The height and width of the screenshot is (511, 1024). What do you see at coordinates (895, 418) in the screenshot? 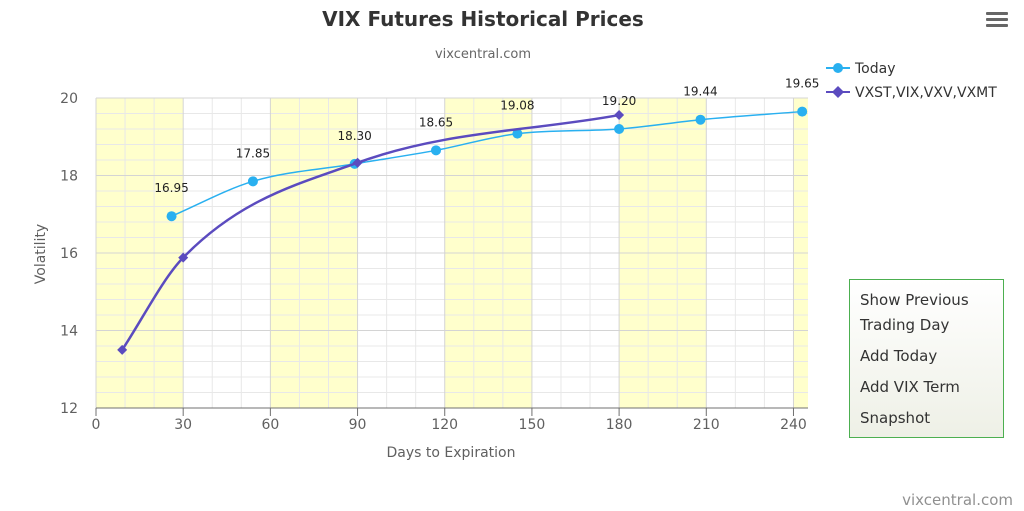
I see `snapshot-button: Snapshot` at bounding box center [895, 418].